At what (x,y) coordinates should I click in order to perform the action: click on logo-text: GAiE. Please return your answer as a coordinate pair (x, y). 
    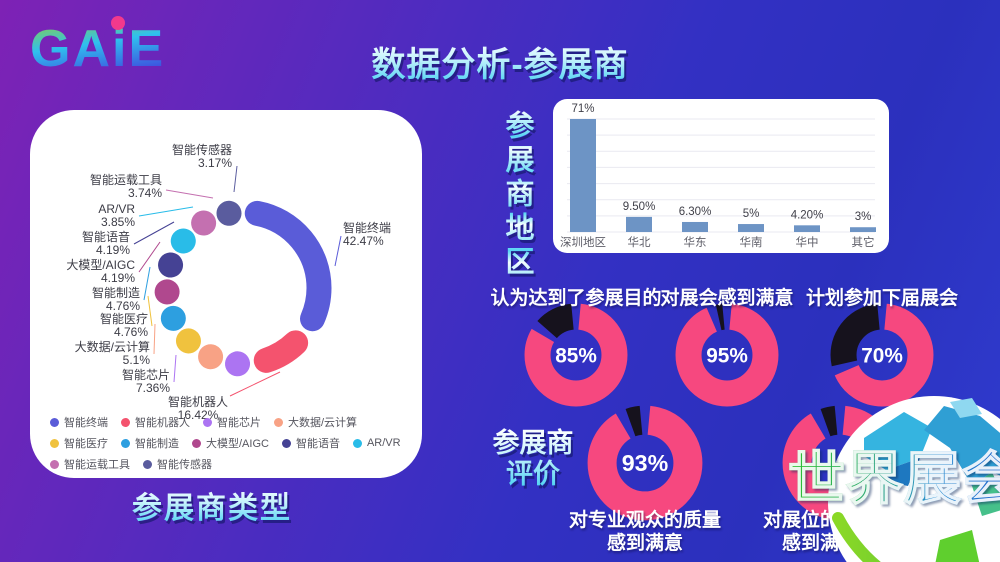
    Looking at the image, I should click on (97, 49).